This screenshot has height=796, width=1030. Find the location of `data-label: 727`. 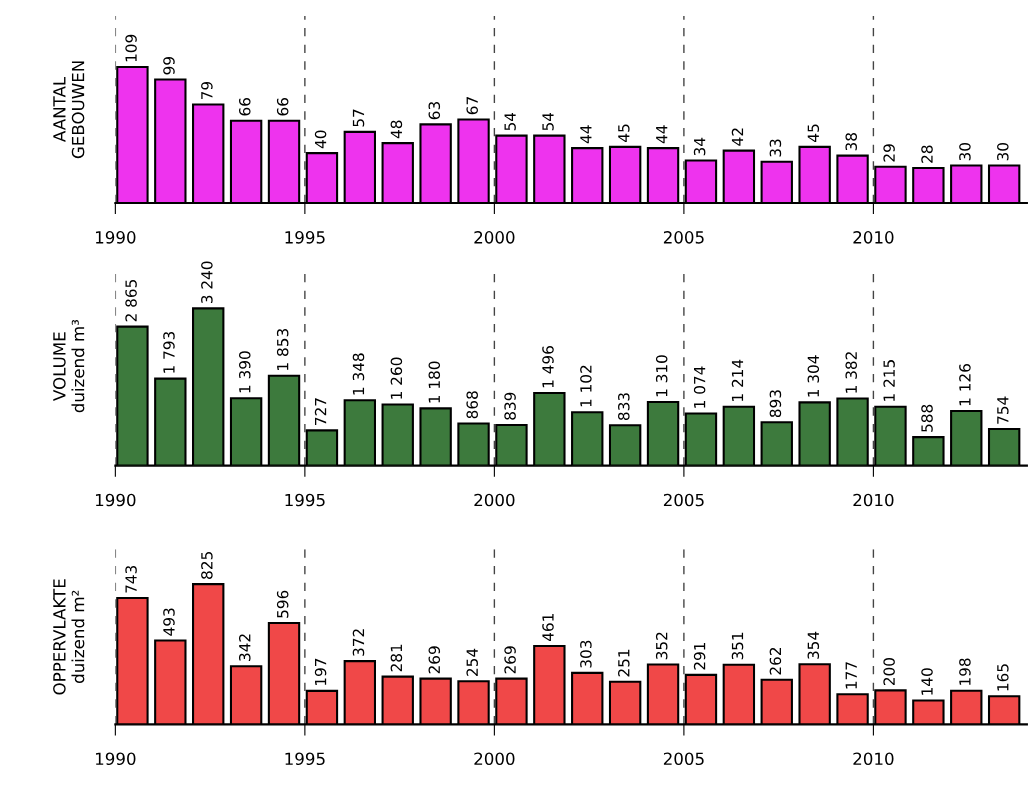

data-label: 727 is located at coordinates (320, 411).